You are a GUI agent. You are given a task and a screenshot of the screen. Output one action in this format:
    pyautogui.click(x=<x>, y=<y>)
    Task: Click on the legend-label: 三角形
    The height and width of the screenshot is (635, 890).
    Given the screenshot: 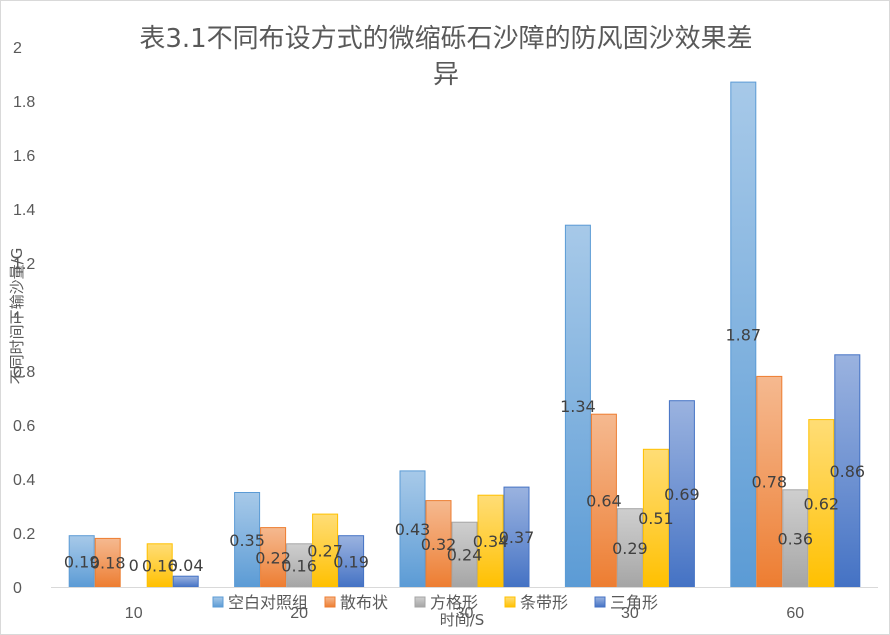 What is the action you would take?
    pyautogui.click(x=634, y=602)
    